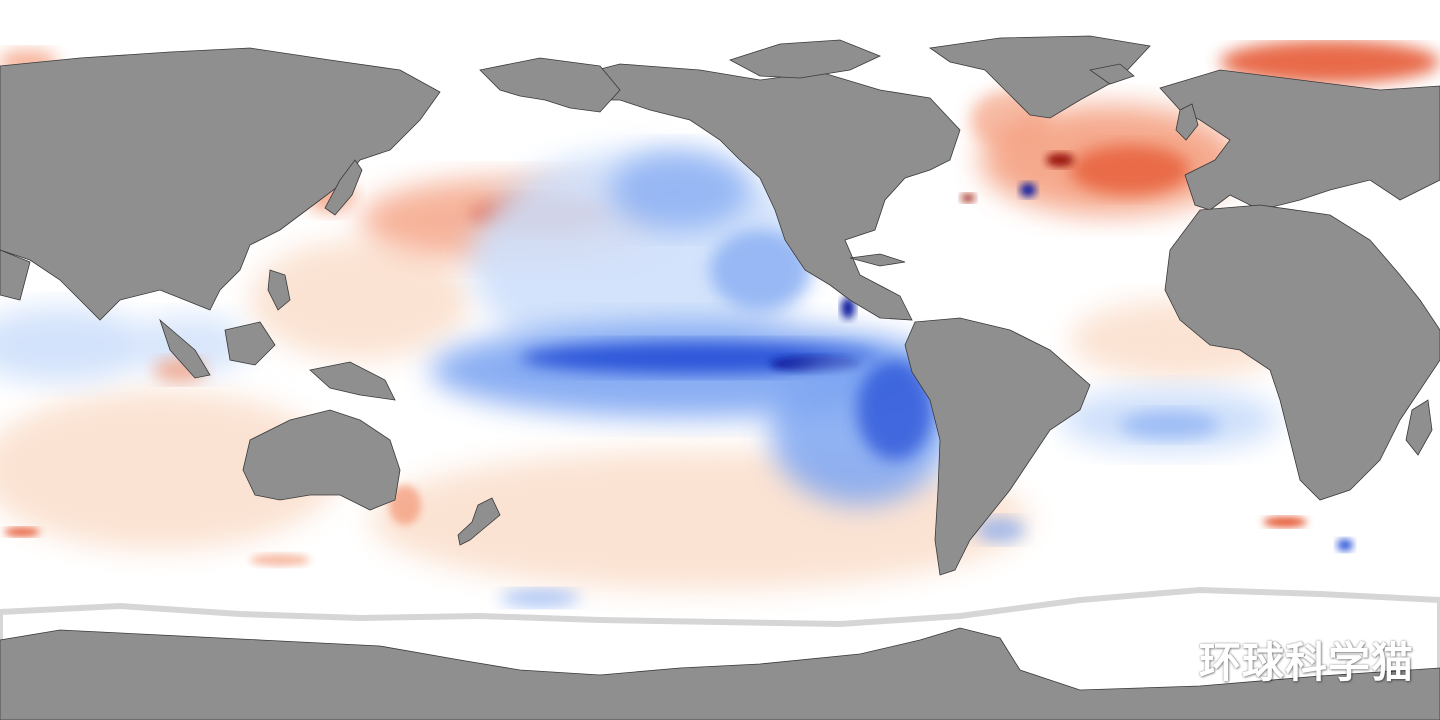  What do you see at coordinates (1419, 427) in the screenshot?
I see `land-madagascar` at bounding box center [1419, 427].